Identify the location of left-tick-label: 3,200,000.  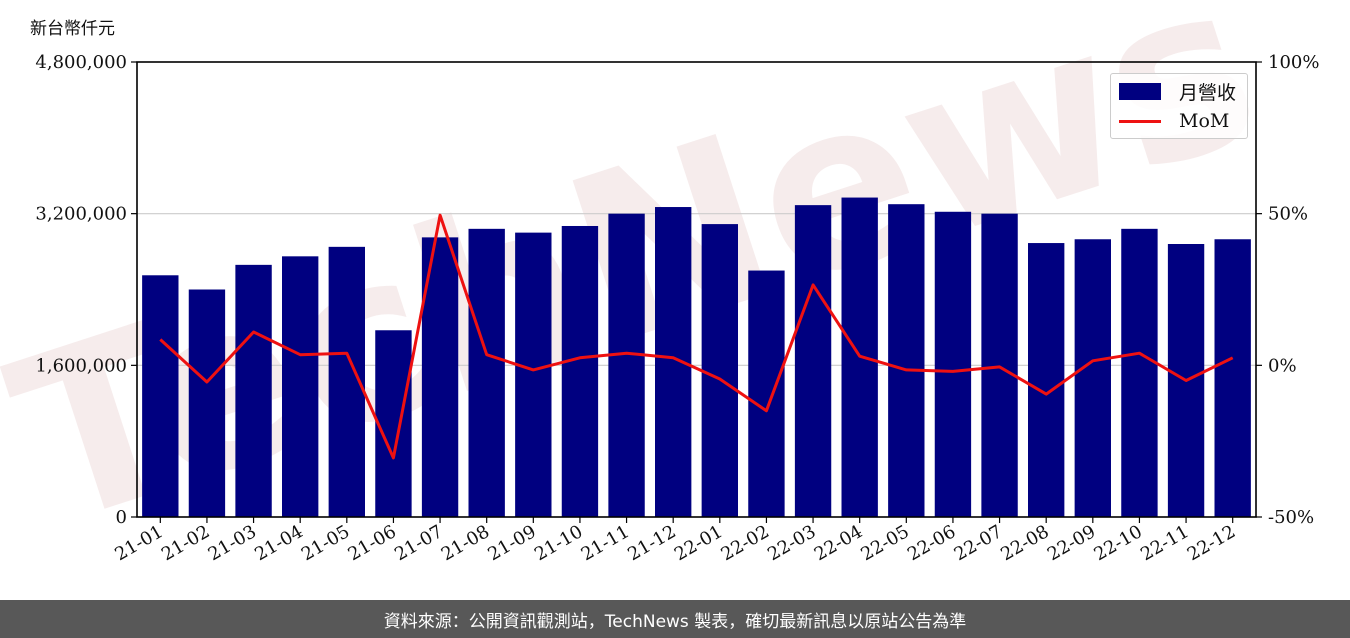
(81, 214).